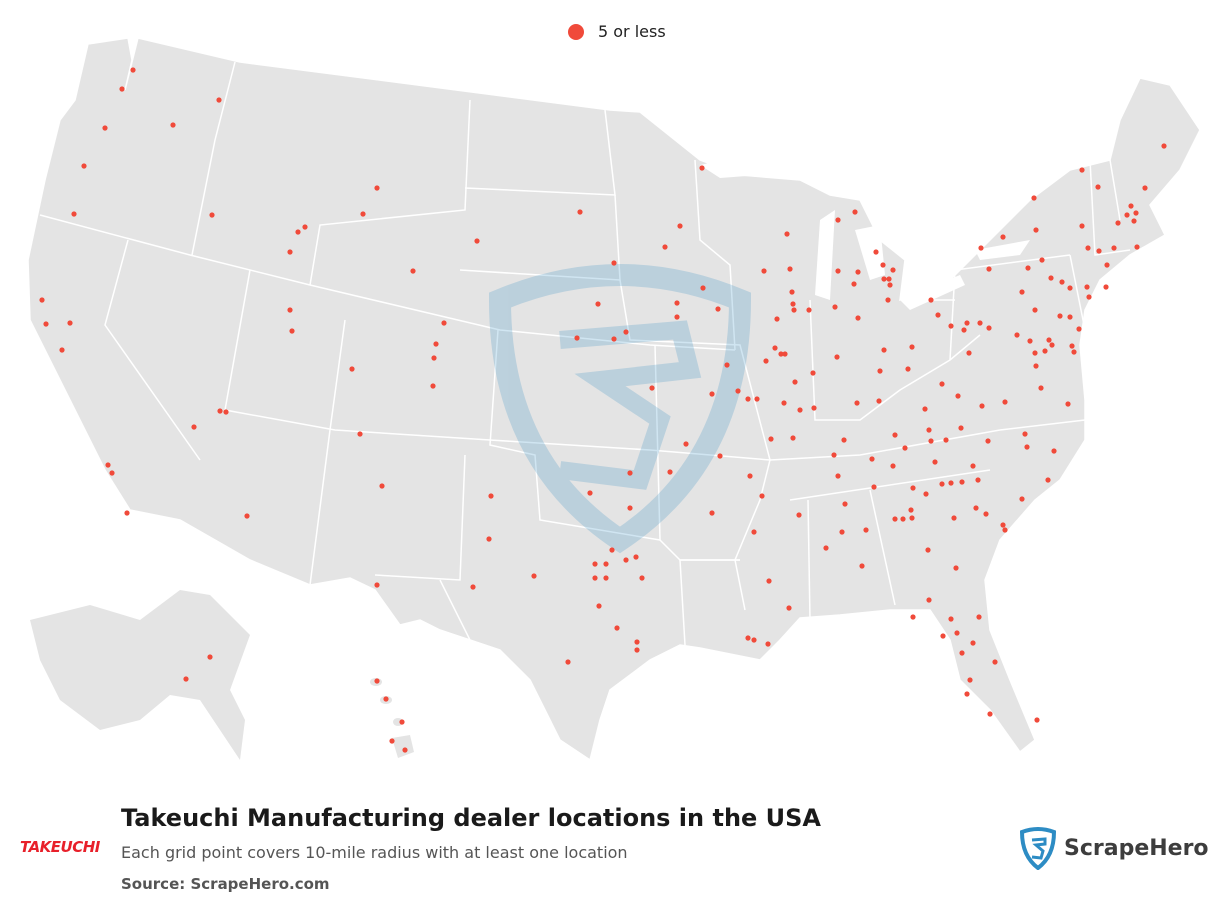  I want to click on hawaii-islands, so click(392, 718).